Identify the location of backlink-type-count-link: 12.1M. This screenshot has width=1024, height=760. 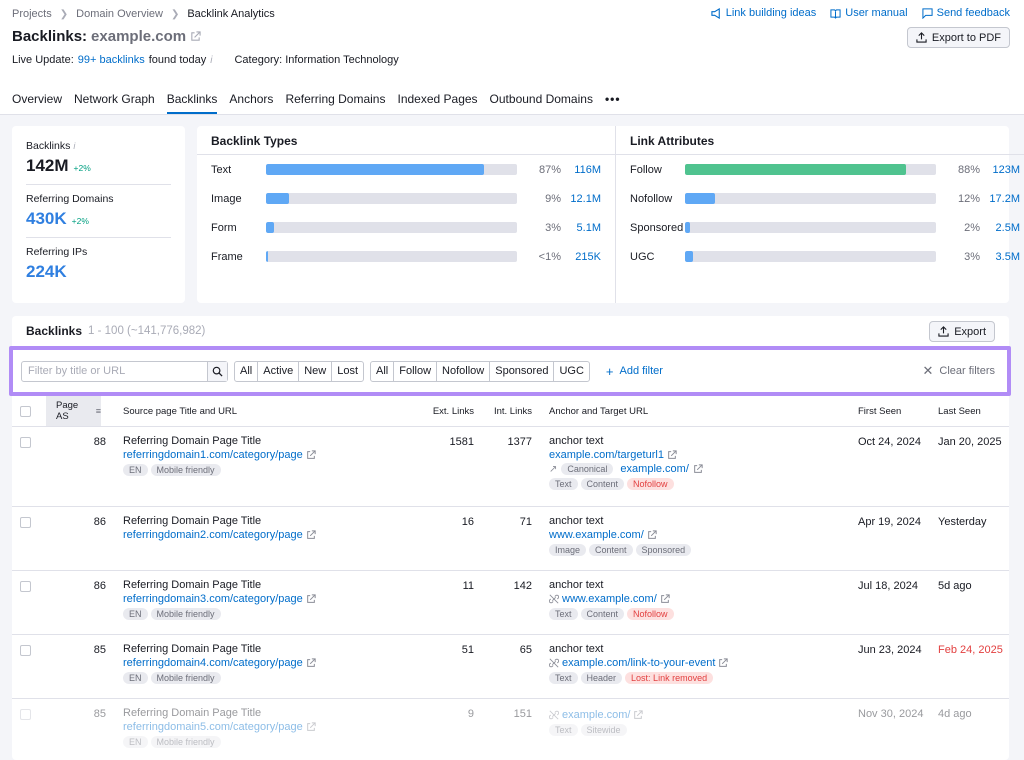
(585, 198).